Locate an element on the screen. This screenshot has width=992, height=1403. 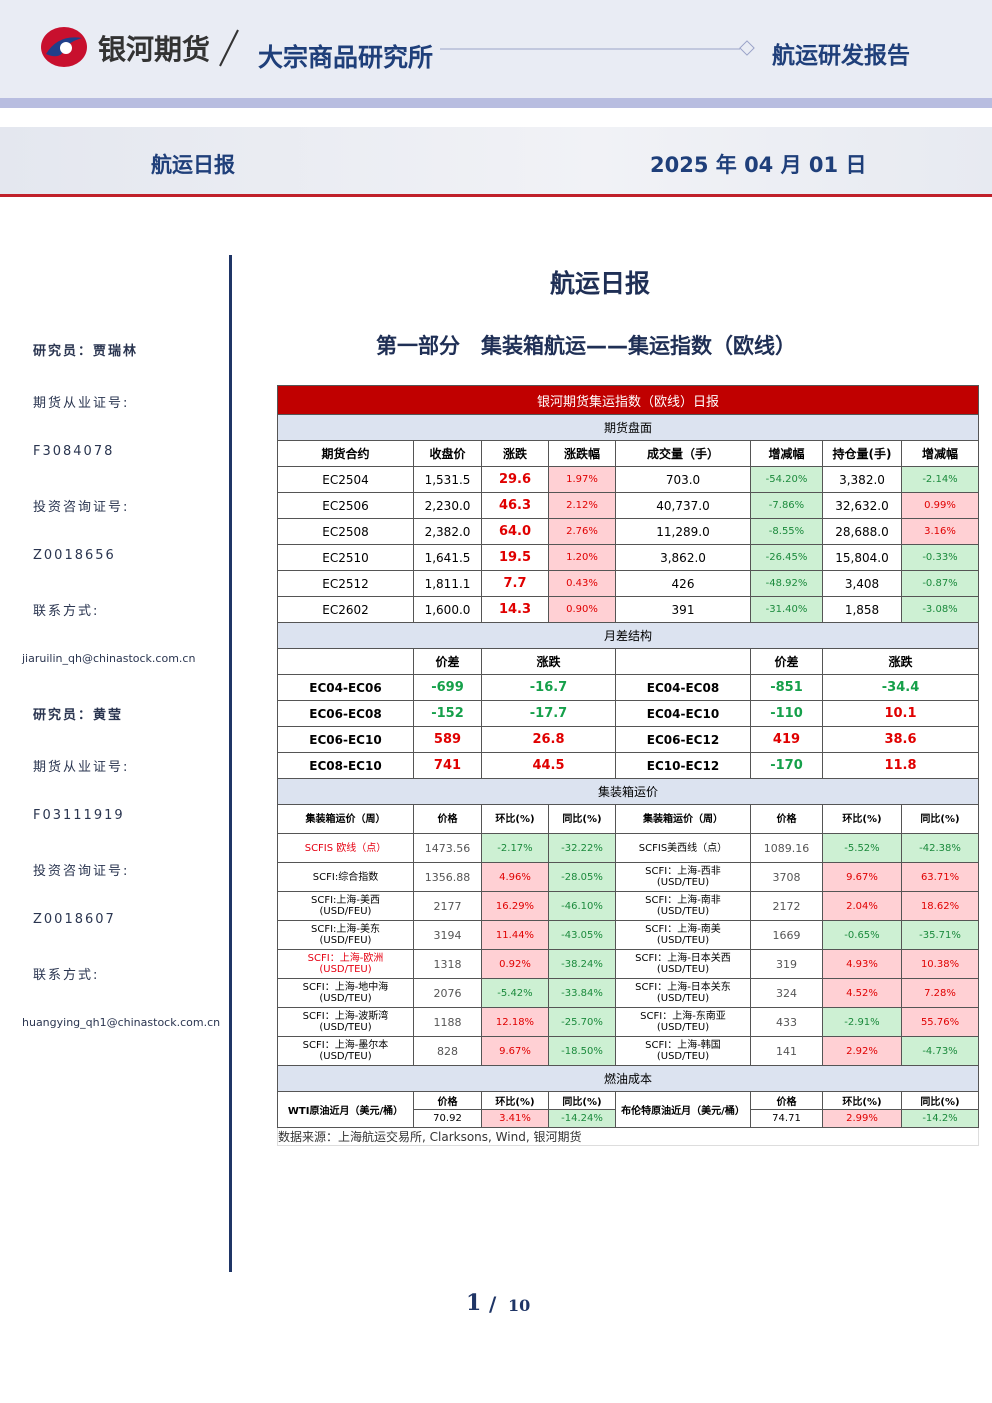
header-row: 集装箱运价（周） 价格 环比(%) 同比(%) 集装箱运价（周） 价格 环比(%) 同比(%) is located at coordinates (628, 819).